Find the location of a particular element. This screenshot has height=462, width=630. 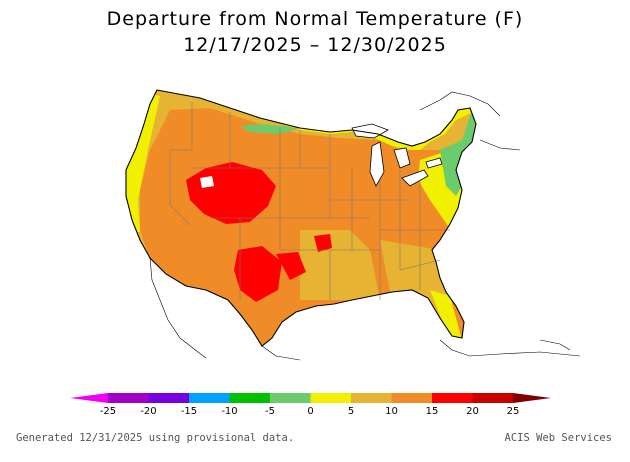

near-normal-0-5-florida-region is located at coordinates (446, 315).